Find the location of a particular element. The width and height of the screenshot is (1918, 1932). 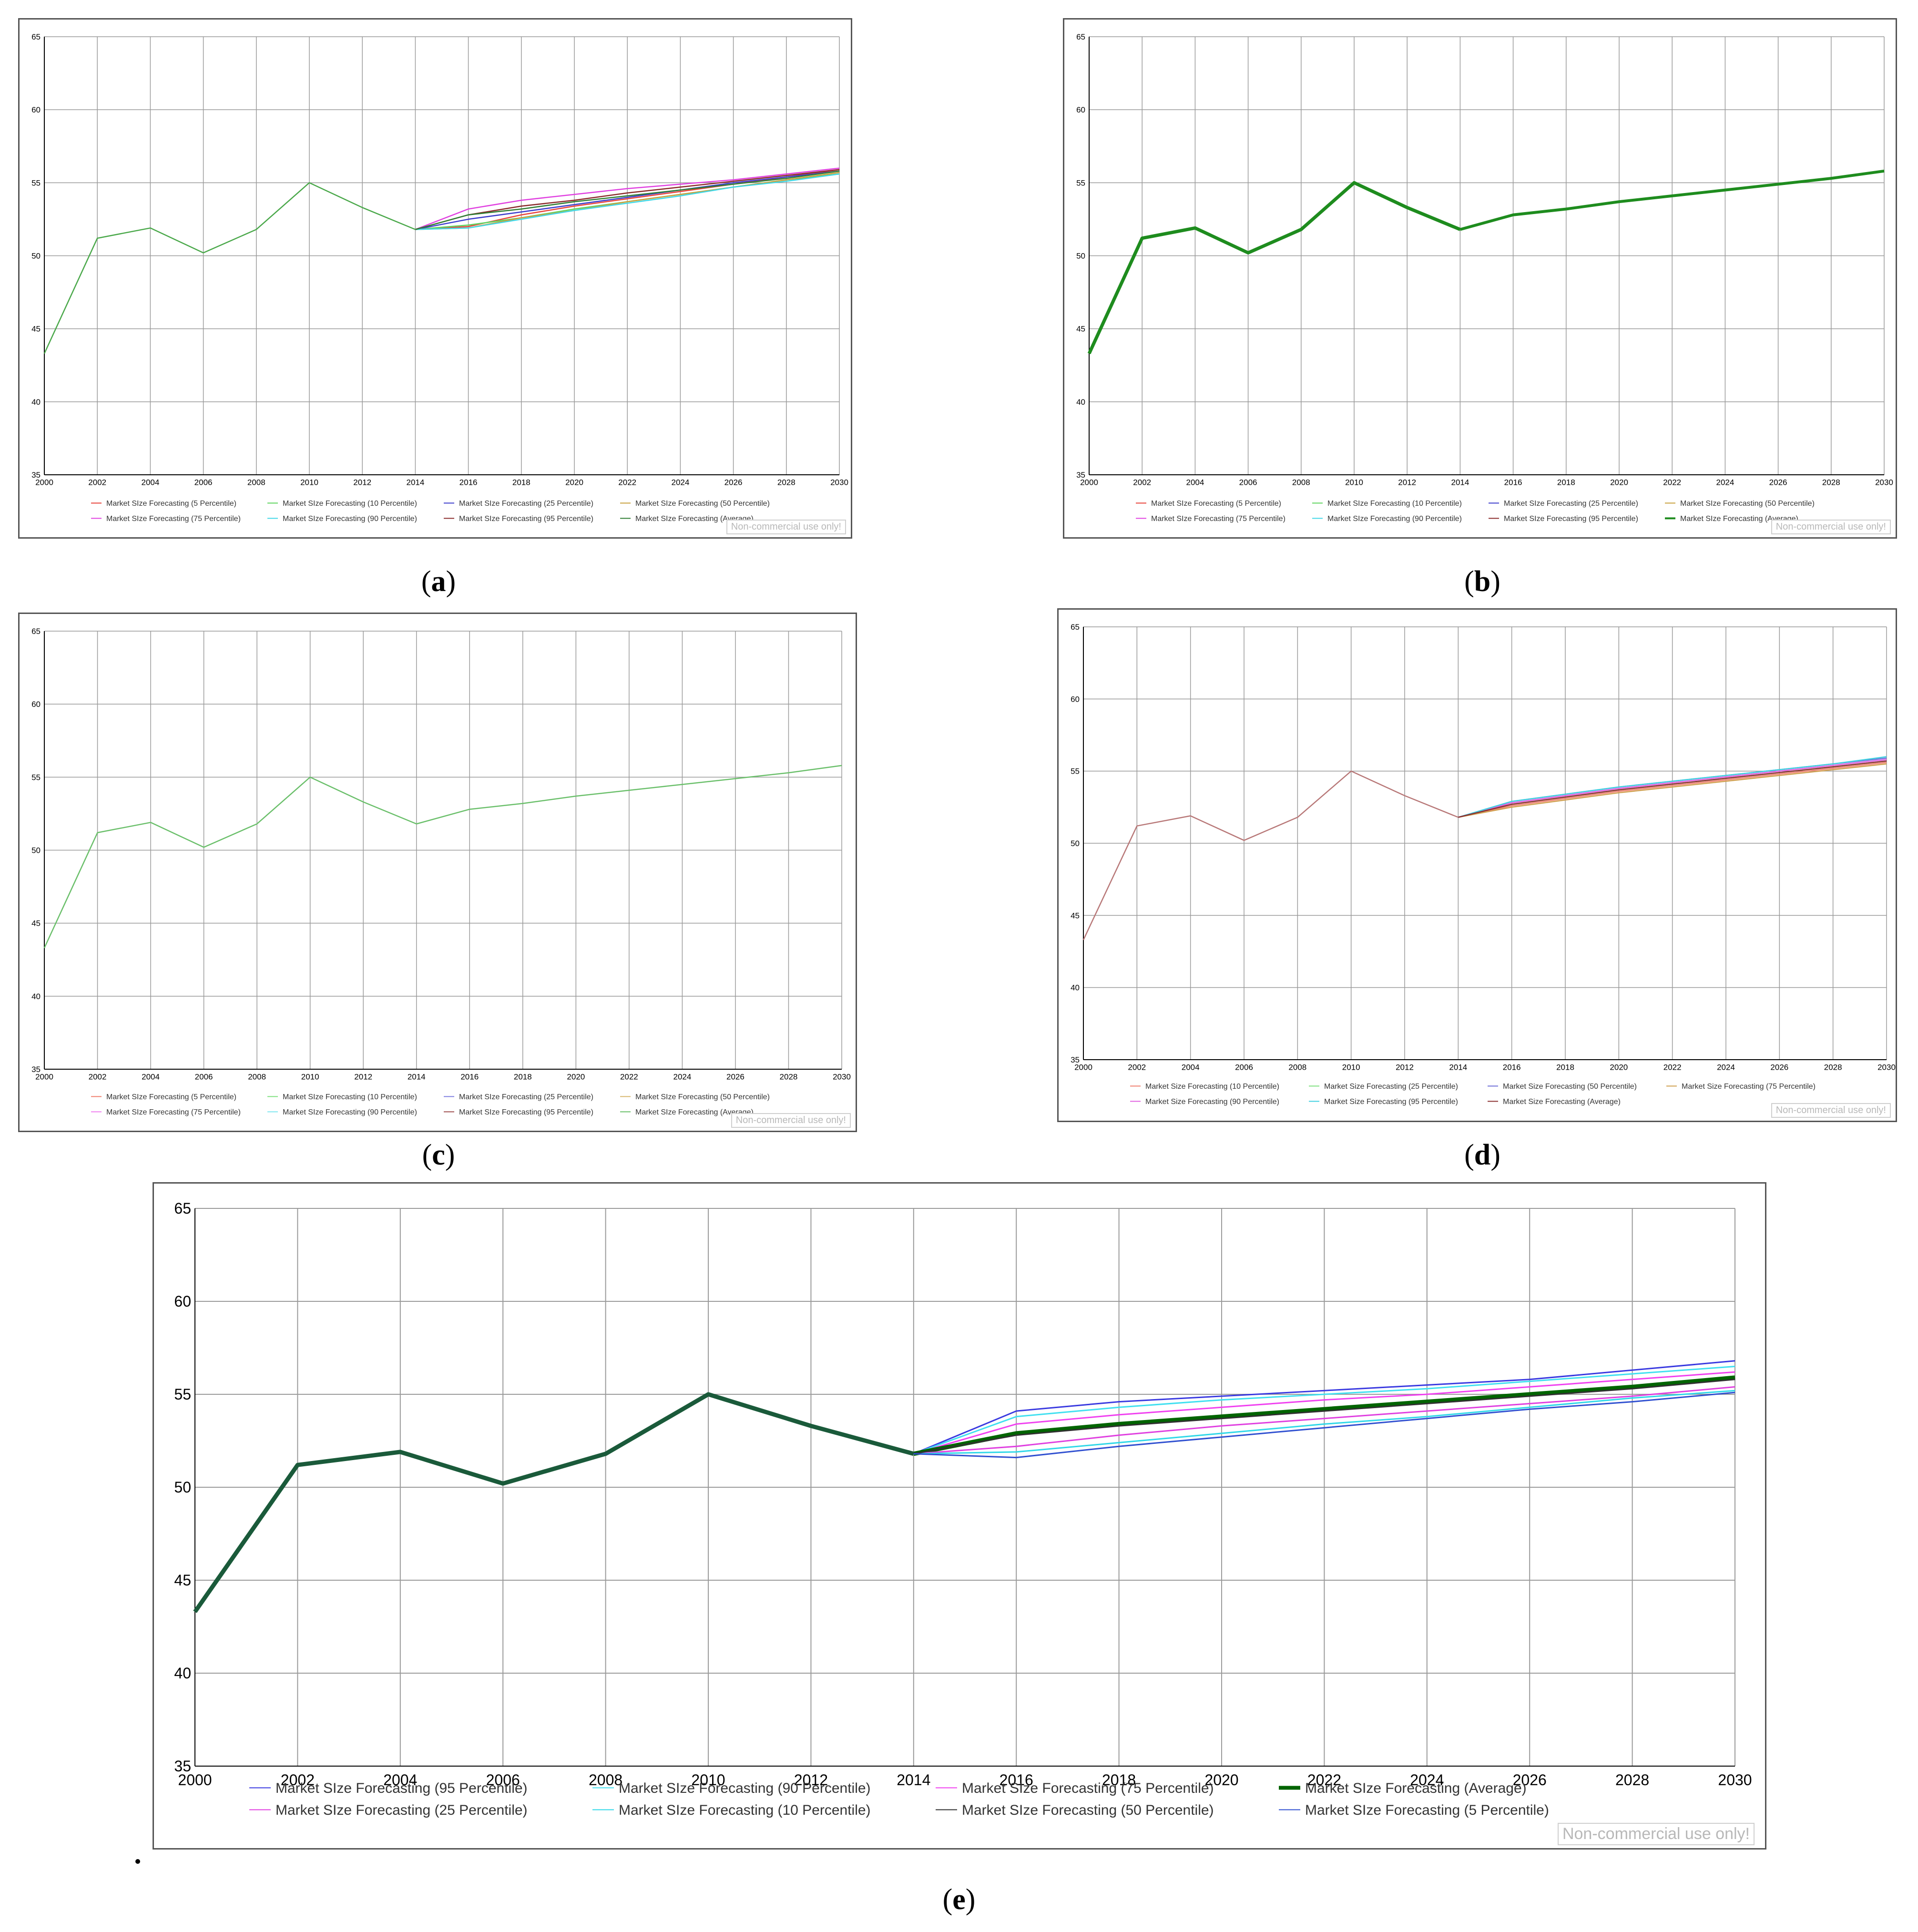

stray-dot is located at coordinates (137, 1861).